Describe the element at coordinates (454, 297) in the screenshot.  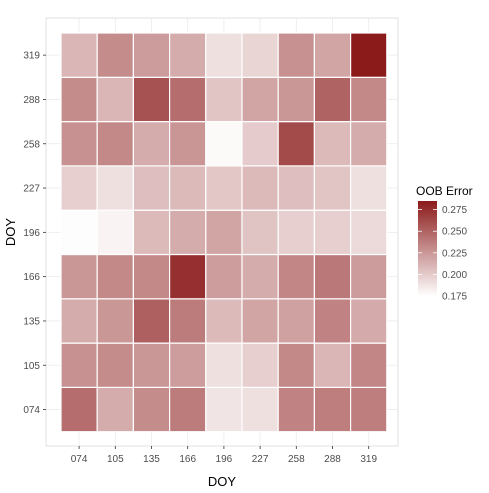
I see `colorbar-tick-label: 0.175` at that location.